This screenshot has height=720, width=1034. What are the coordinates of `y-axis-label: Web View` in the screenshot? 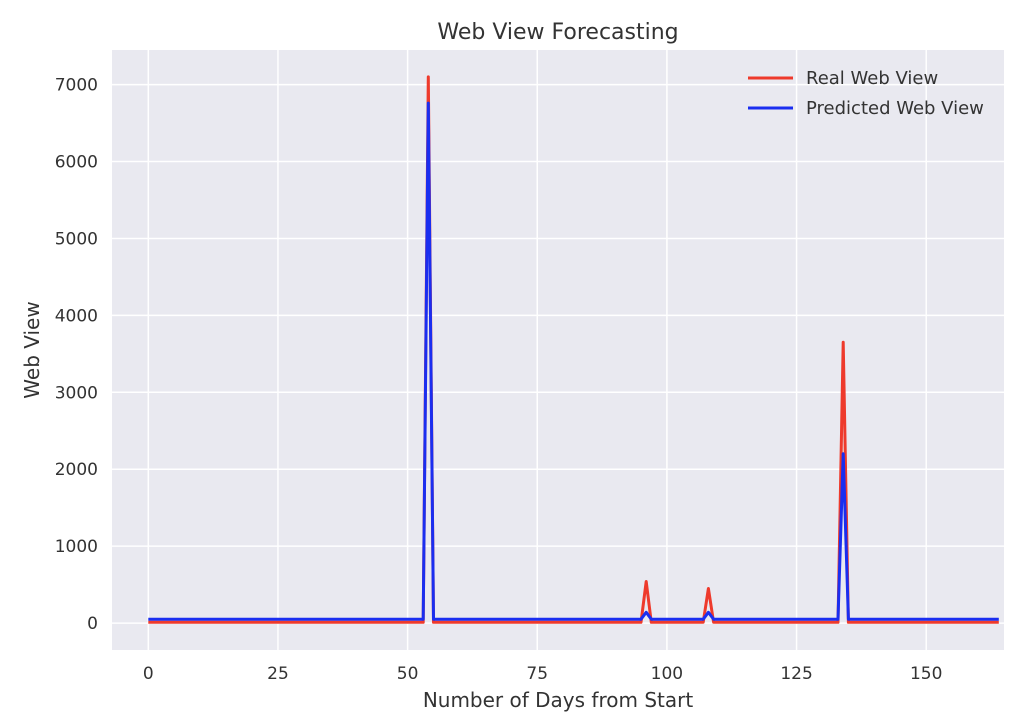 It's located at (32, 349).